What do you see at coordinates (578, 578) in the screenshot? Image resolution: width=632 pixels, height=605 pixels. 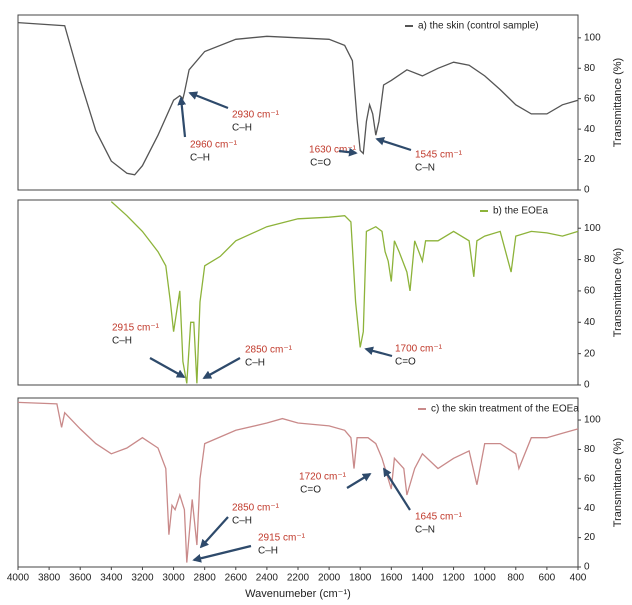 I see `x-tick-label: 400` at bounding box center [578, 578].